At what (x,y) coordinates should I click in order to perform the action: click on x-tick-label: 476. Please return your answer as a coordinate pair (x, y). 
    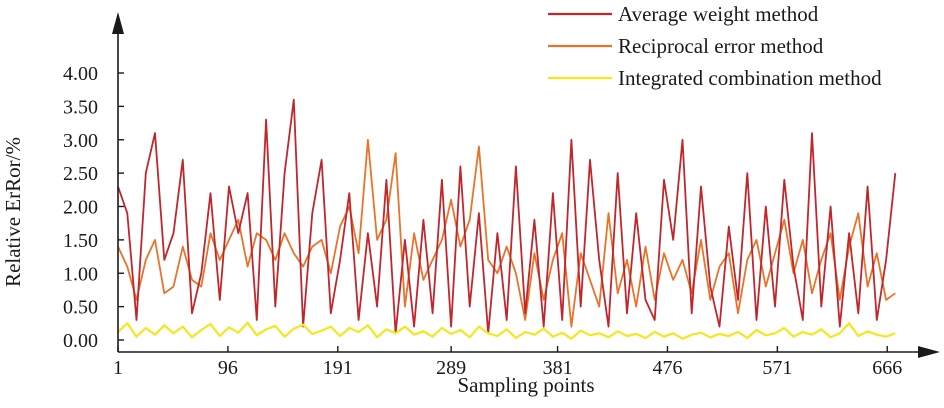
    Looking at the image, I should click on (667, 368).